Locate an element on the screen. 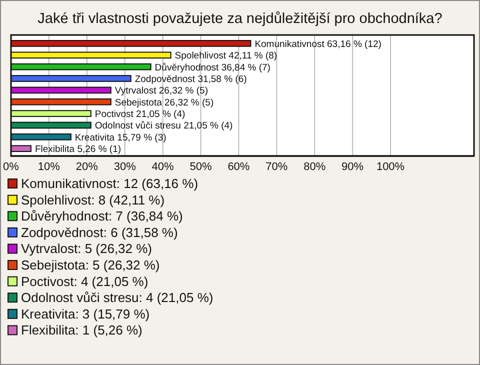 Image resolution: width=480 pixels, height=365 pixels. data-label: Odolnost vůči stresu 21,05 % (4) is located at coordinates (163, 126).